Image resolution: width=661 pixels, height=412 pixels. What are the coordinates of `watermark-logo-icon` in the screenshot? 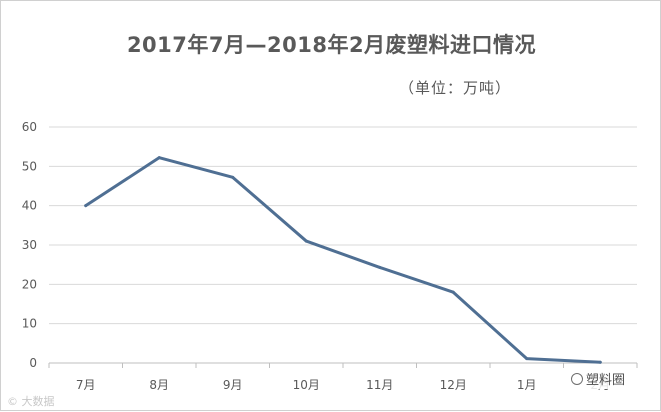 It's located at (577, 379).